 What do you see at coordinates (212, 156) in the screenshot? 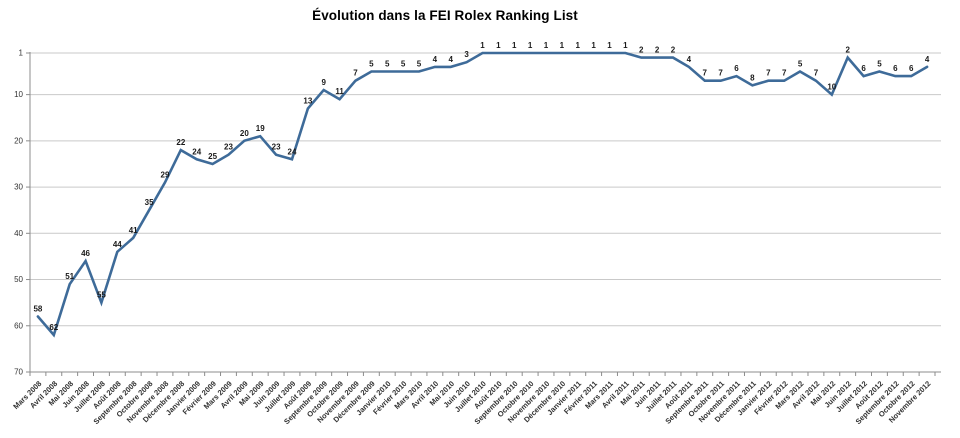
I see `data-label: 25` at bounding box center [212, 156].